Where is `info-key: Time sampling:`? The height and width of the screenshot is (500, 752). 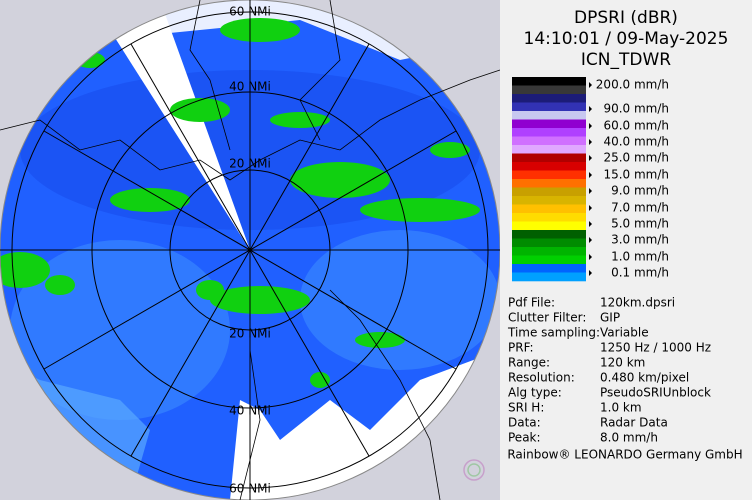
info-key: Time sampling: is located at coordinates (553, 333).